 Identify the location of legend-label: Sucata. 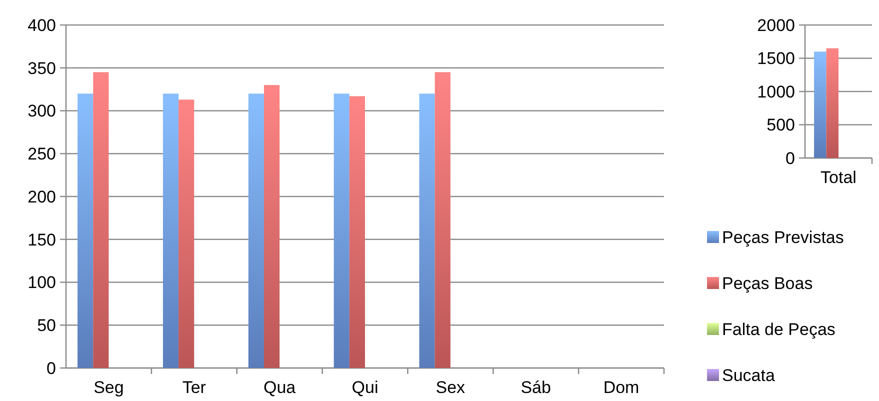
(749, 375).